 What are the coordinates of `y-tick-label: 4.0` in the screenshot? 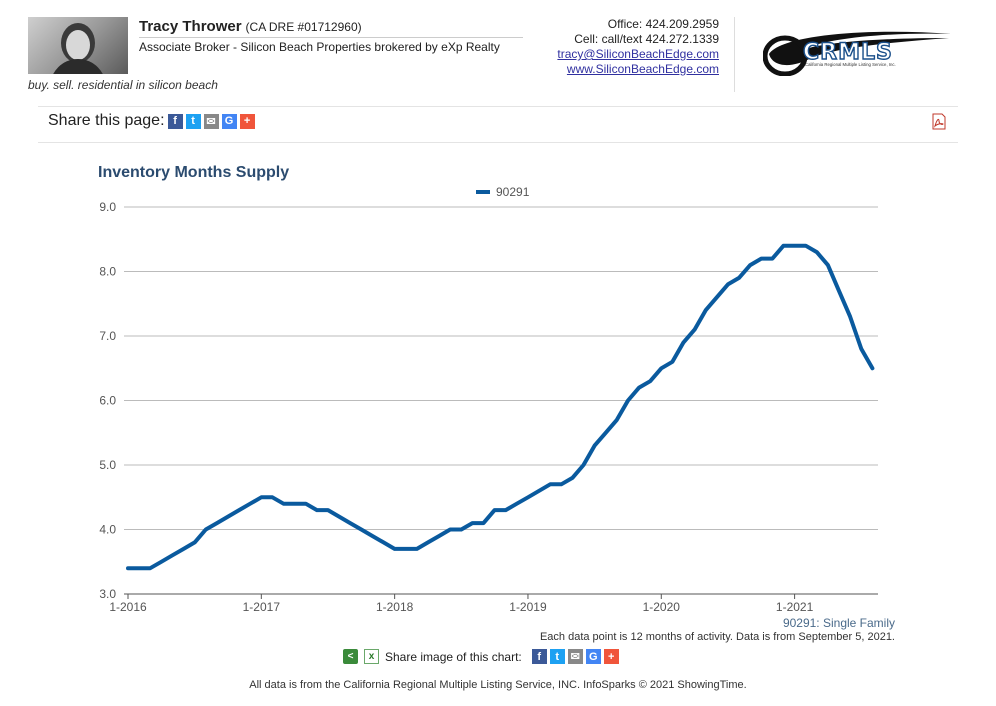 It's located at (107, 530).